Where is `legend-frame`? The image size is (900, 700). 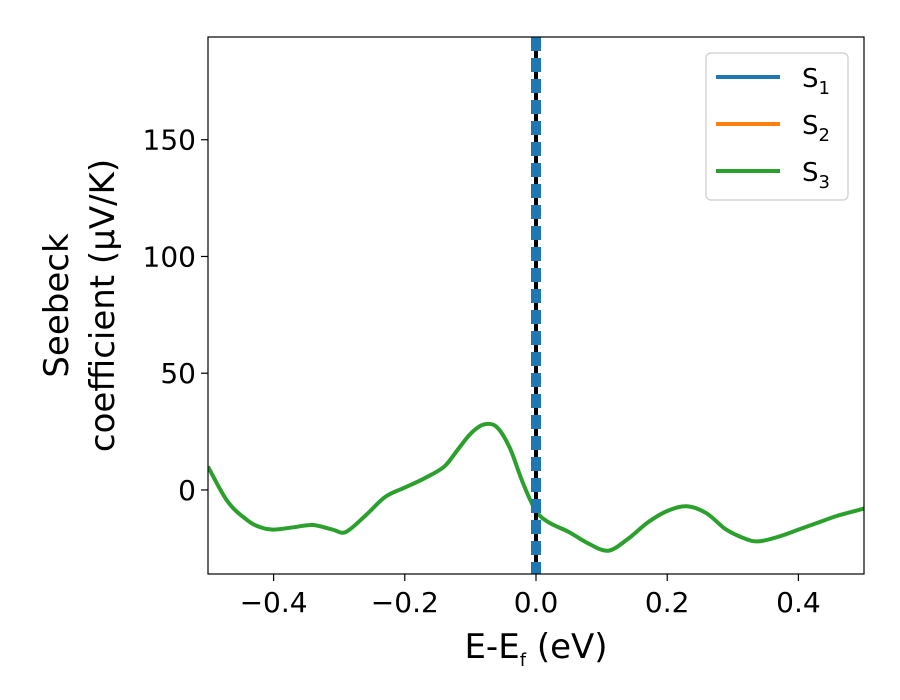 legend-frame is located at coordinates (777, 126).